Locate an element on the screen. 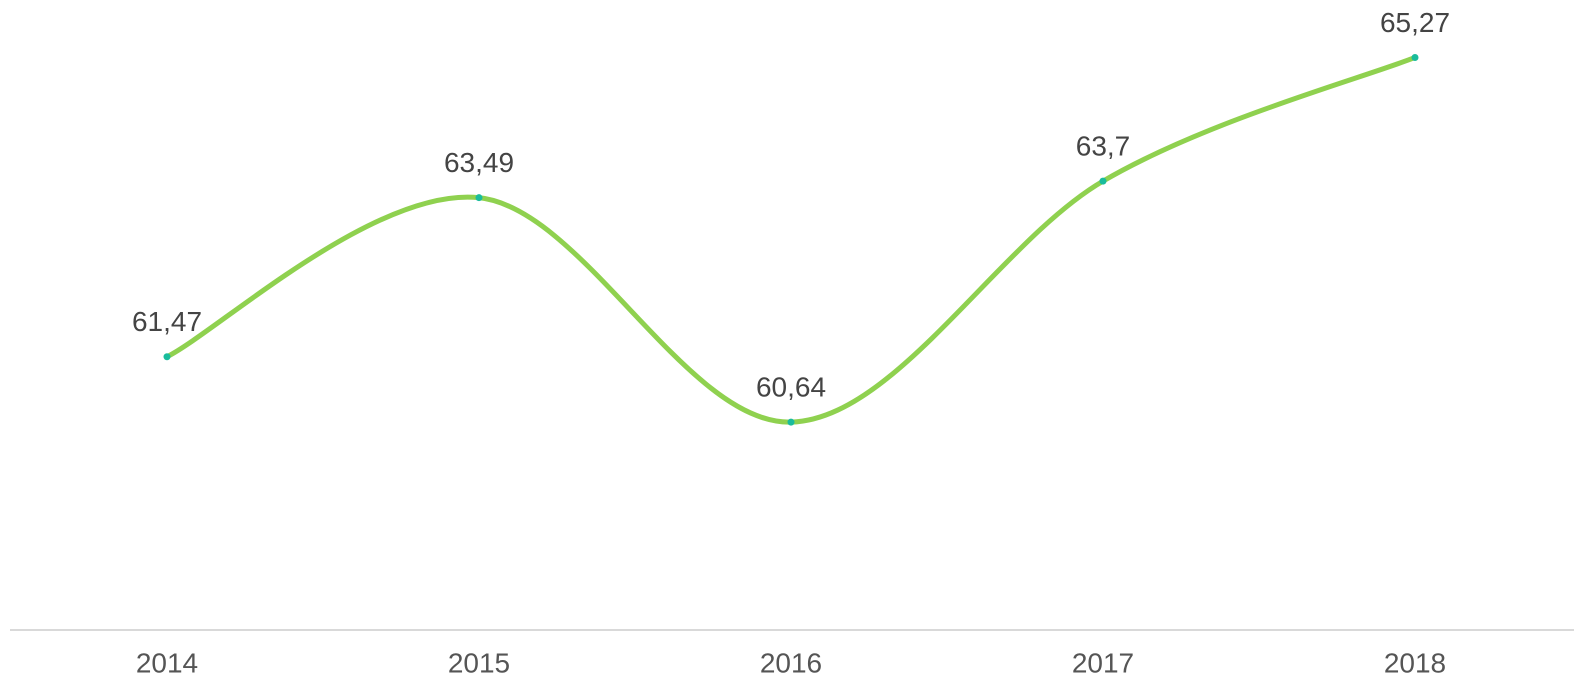  value-label: 61,47 is located at coordinates (167, 321).